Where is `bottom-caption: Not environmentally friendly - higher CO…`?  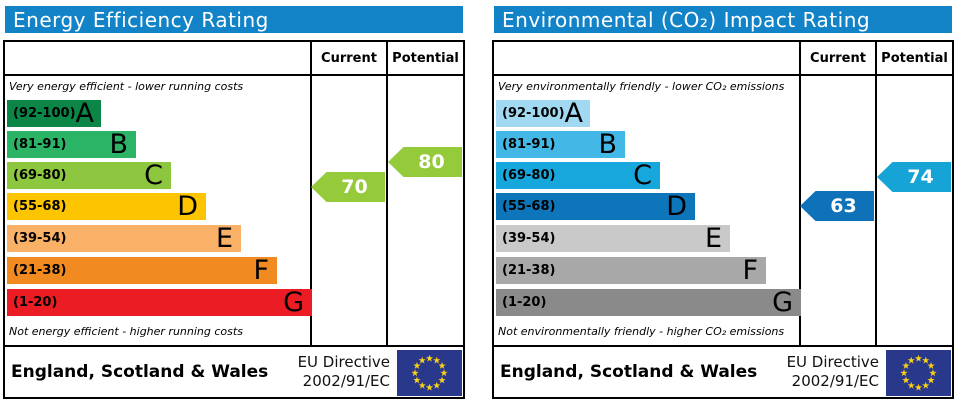 bottom-caption: Not environmentally friendly - higher CO… is located at coordinates (641, 331).